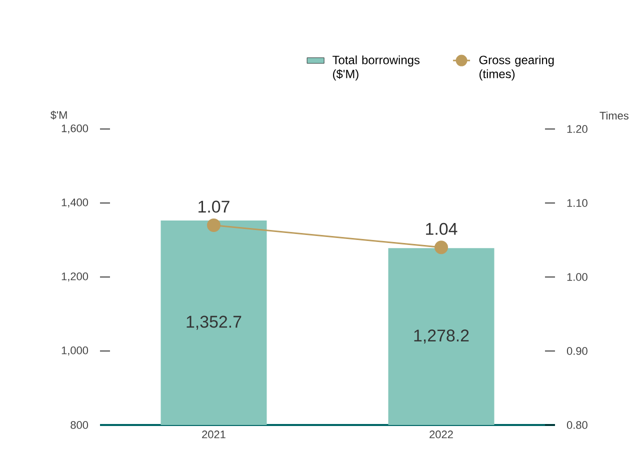 The width and height of the screenshot is (643, 452). I want to click on y-tick-label: 1,600, so click(75, 129).